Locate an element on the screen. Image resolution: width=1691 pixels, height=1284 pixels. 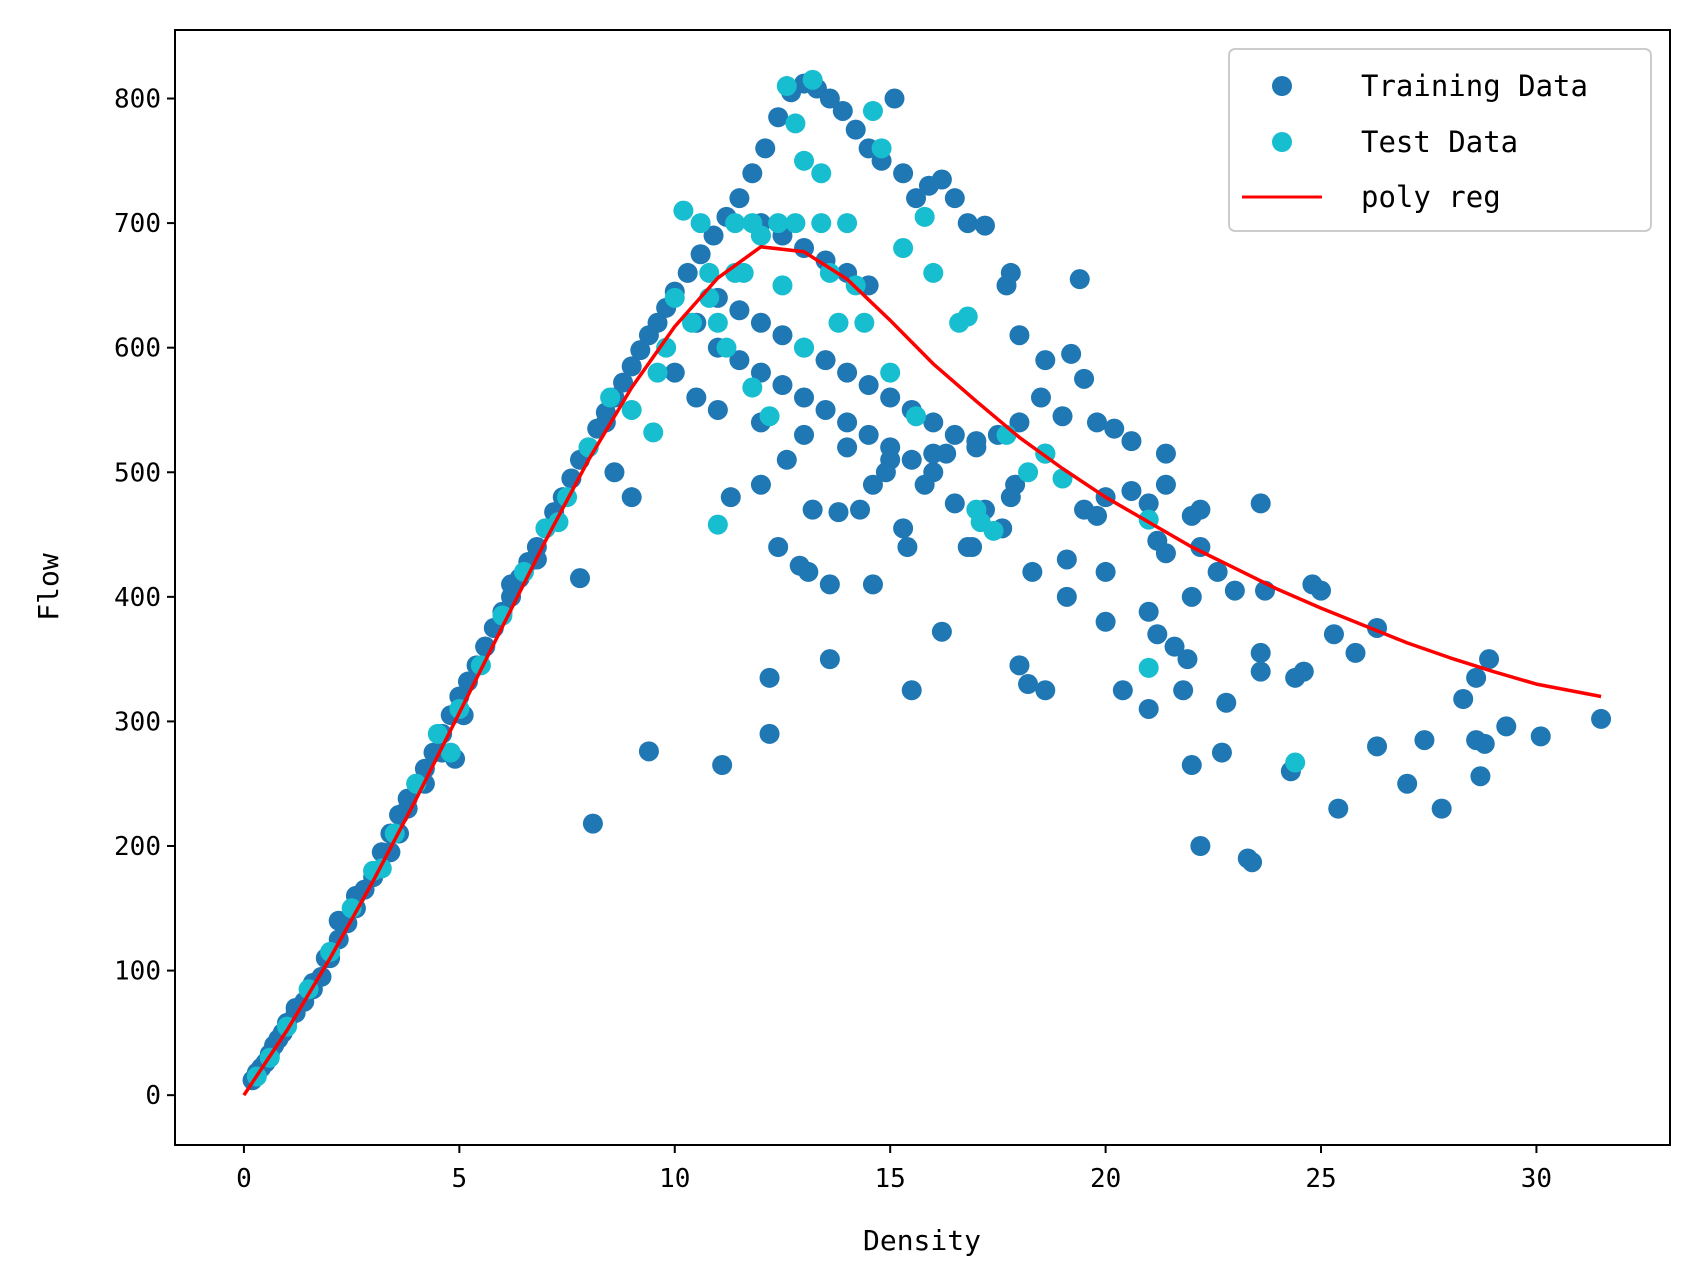
legend-label-training: Training Data is located at coordinates (1474, 86).